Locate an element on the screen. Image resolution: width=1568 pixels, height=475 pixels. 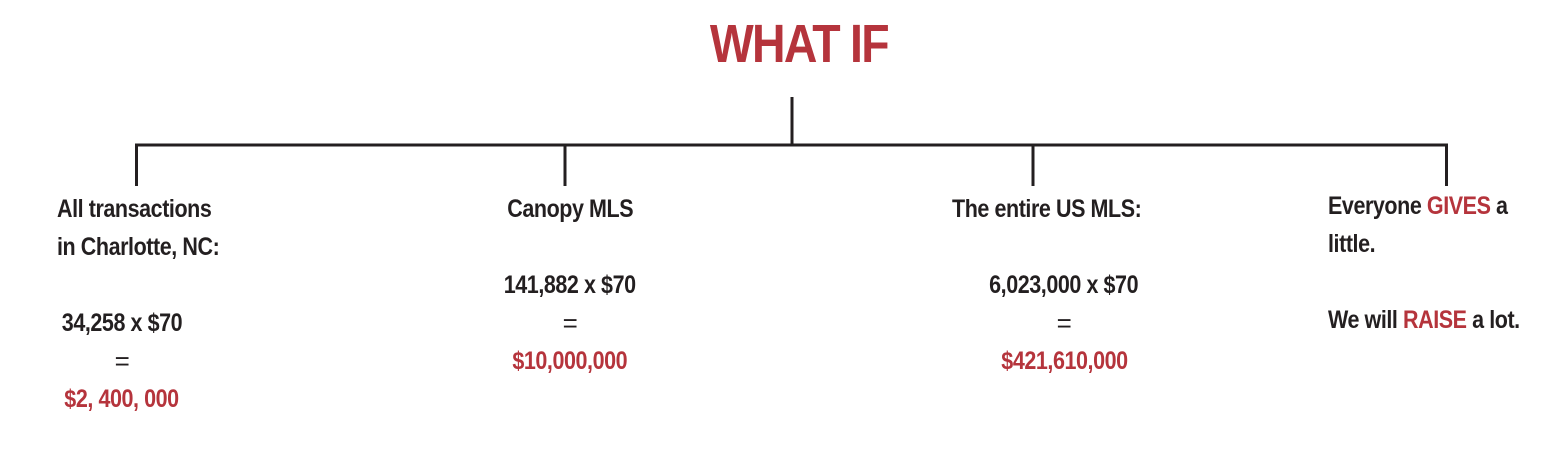
branch-canopy-mls: Canopy MLS 141,882 x $70 = $10,000,000 is located at coordinates (570, 285).